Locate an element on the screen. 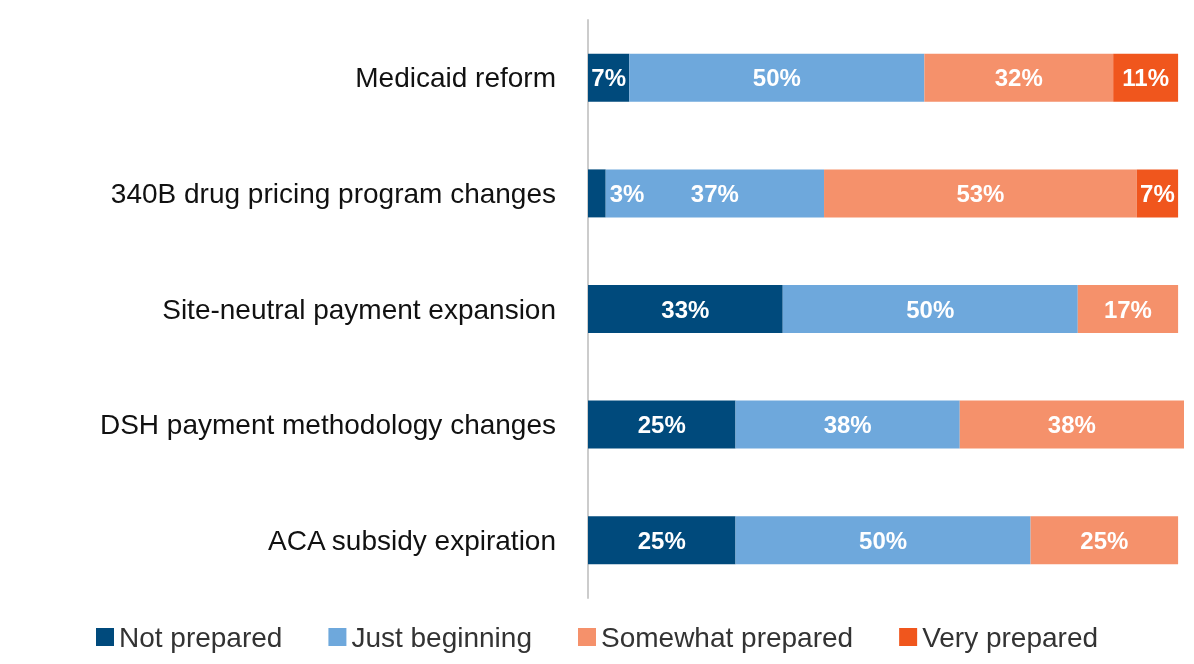 The image size is (1194, 664). data-label: 33% is located at coordinates (685, 309).